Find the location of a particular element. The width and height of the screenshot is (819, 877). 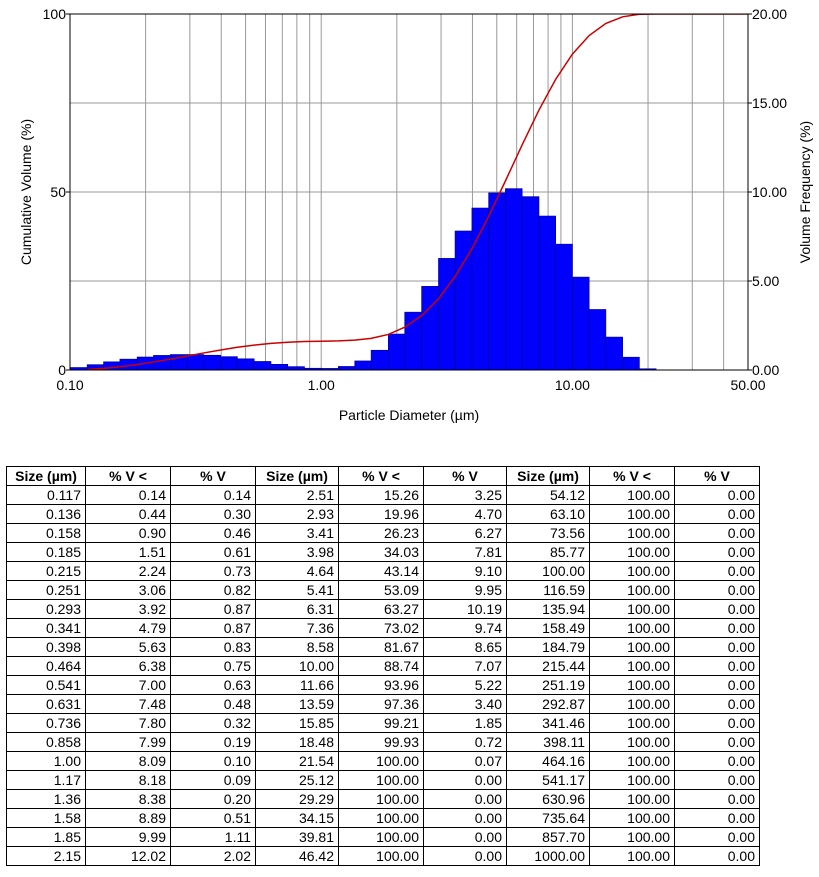

table-cell: 88.74 is located at coordinates (381, 666).